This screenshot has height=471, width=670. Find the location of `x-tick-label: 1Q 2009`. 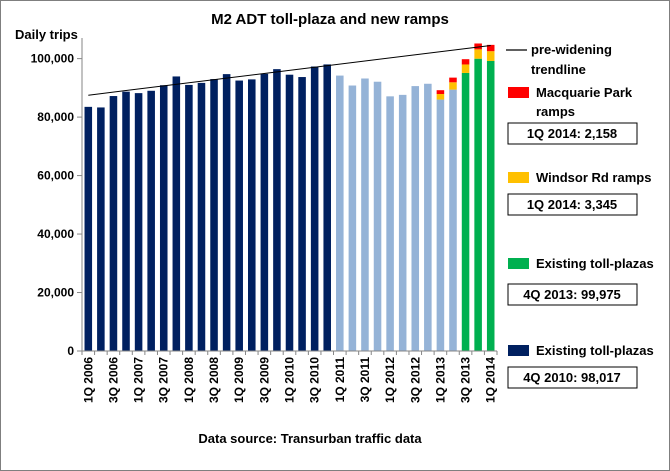

x-tick-label: 1Q 2009 is located at coordinates (239, 380).